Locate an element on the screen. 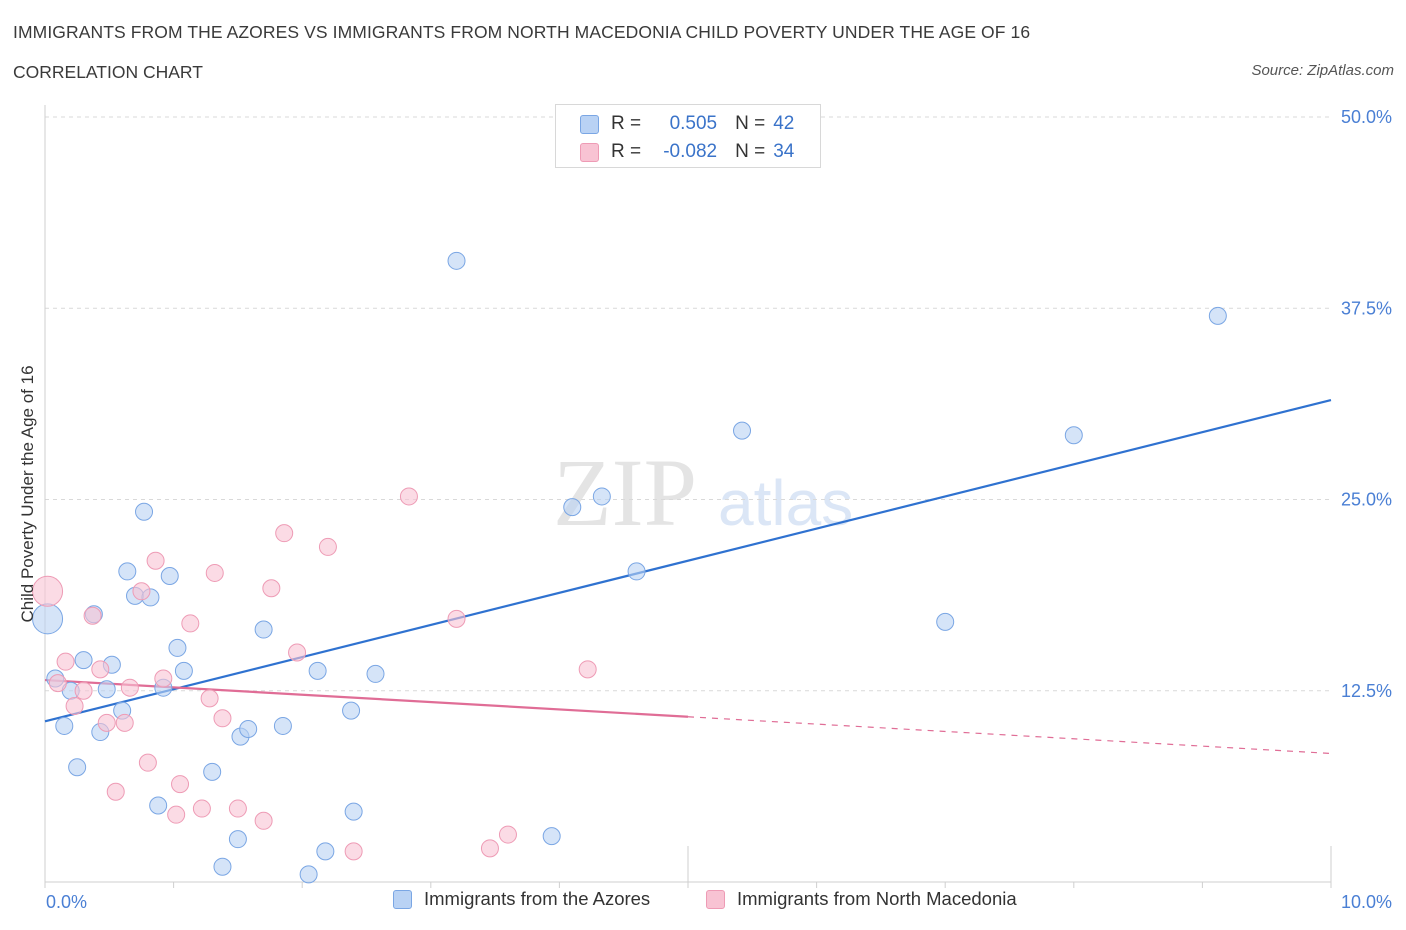 Image resolution: width=1406 pixels, height=930 pixels. bottom-legend-label: Immigrants from North Macedonia is located at coordinates (877, 898).